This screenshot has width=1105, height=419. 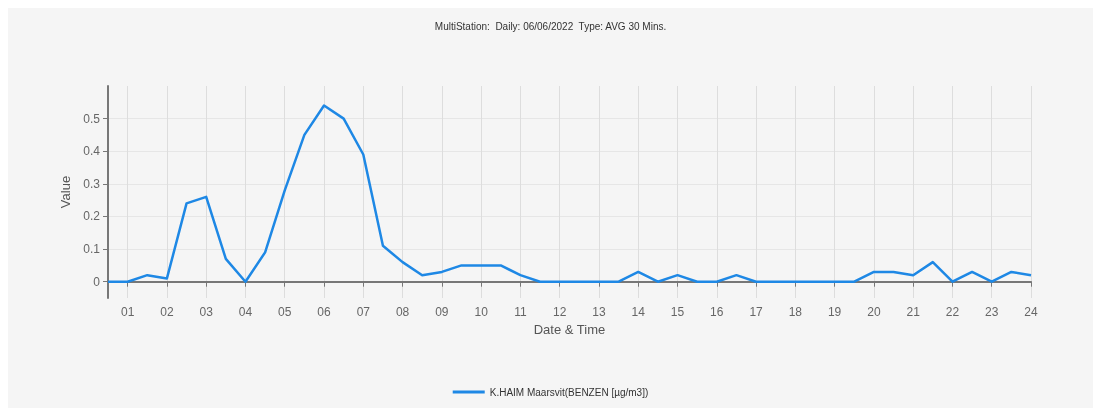 I want to click on x-tick-label: 22, so click(x=952, y=312).